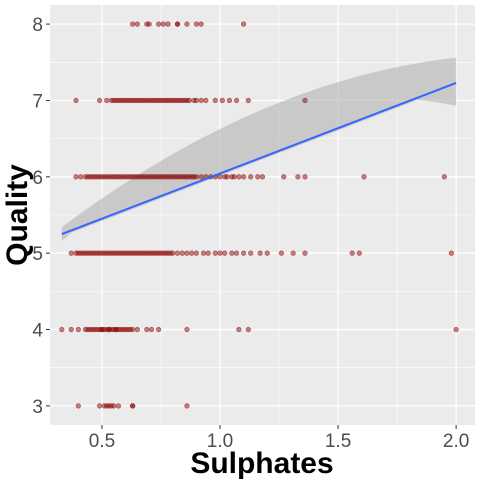 The image size is (480, 480). I want to click on y-tick-label: 3, so click(37, 407).